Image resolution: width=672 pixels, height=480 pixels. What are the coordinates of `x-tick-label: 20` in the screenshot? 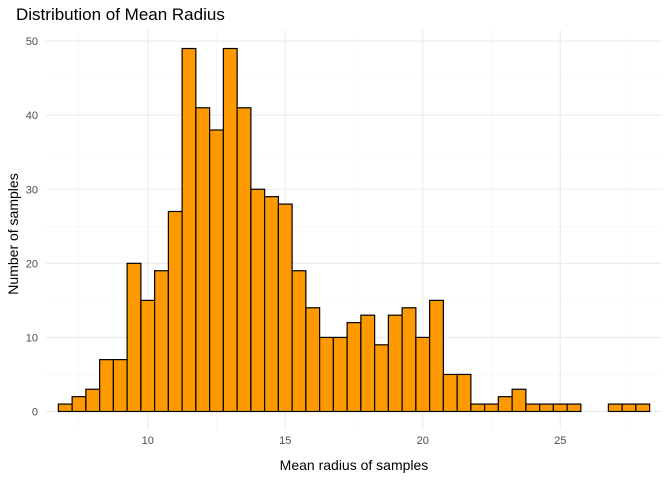 It's located at (423, 441).